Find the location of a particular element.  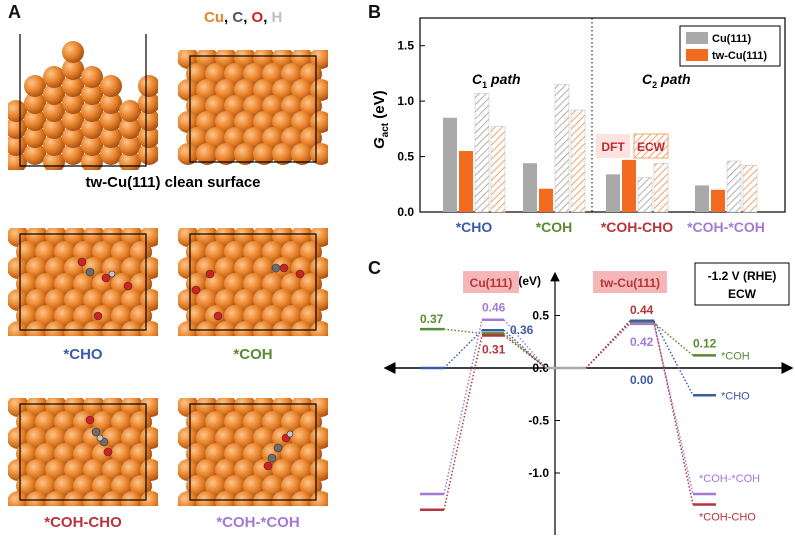

c-surface-tag-bg is located at coordinates (491, 282).